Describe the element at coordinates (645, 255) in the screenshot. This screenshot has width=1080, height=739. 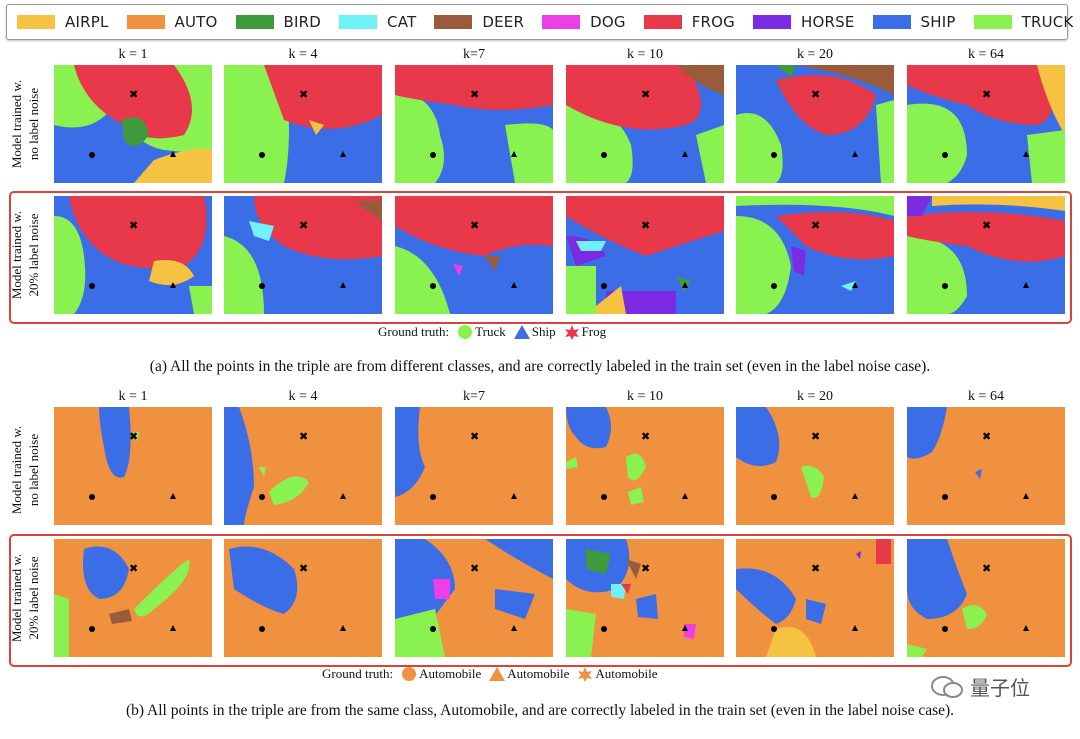
I see `a-noisy-panel-3: ✖` at that location.